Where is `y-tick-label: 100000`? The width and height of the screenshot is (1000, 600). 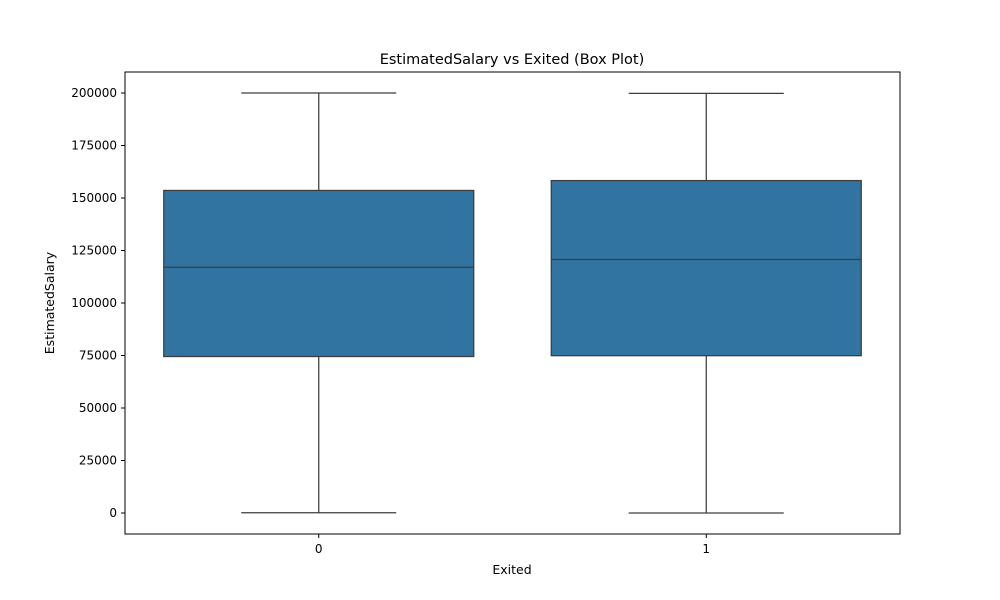 y-tick-label: 100000 is located at coordinates (94, 303).